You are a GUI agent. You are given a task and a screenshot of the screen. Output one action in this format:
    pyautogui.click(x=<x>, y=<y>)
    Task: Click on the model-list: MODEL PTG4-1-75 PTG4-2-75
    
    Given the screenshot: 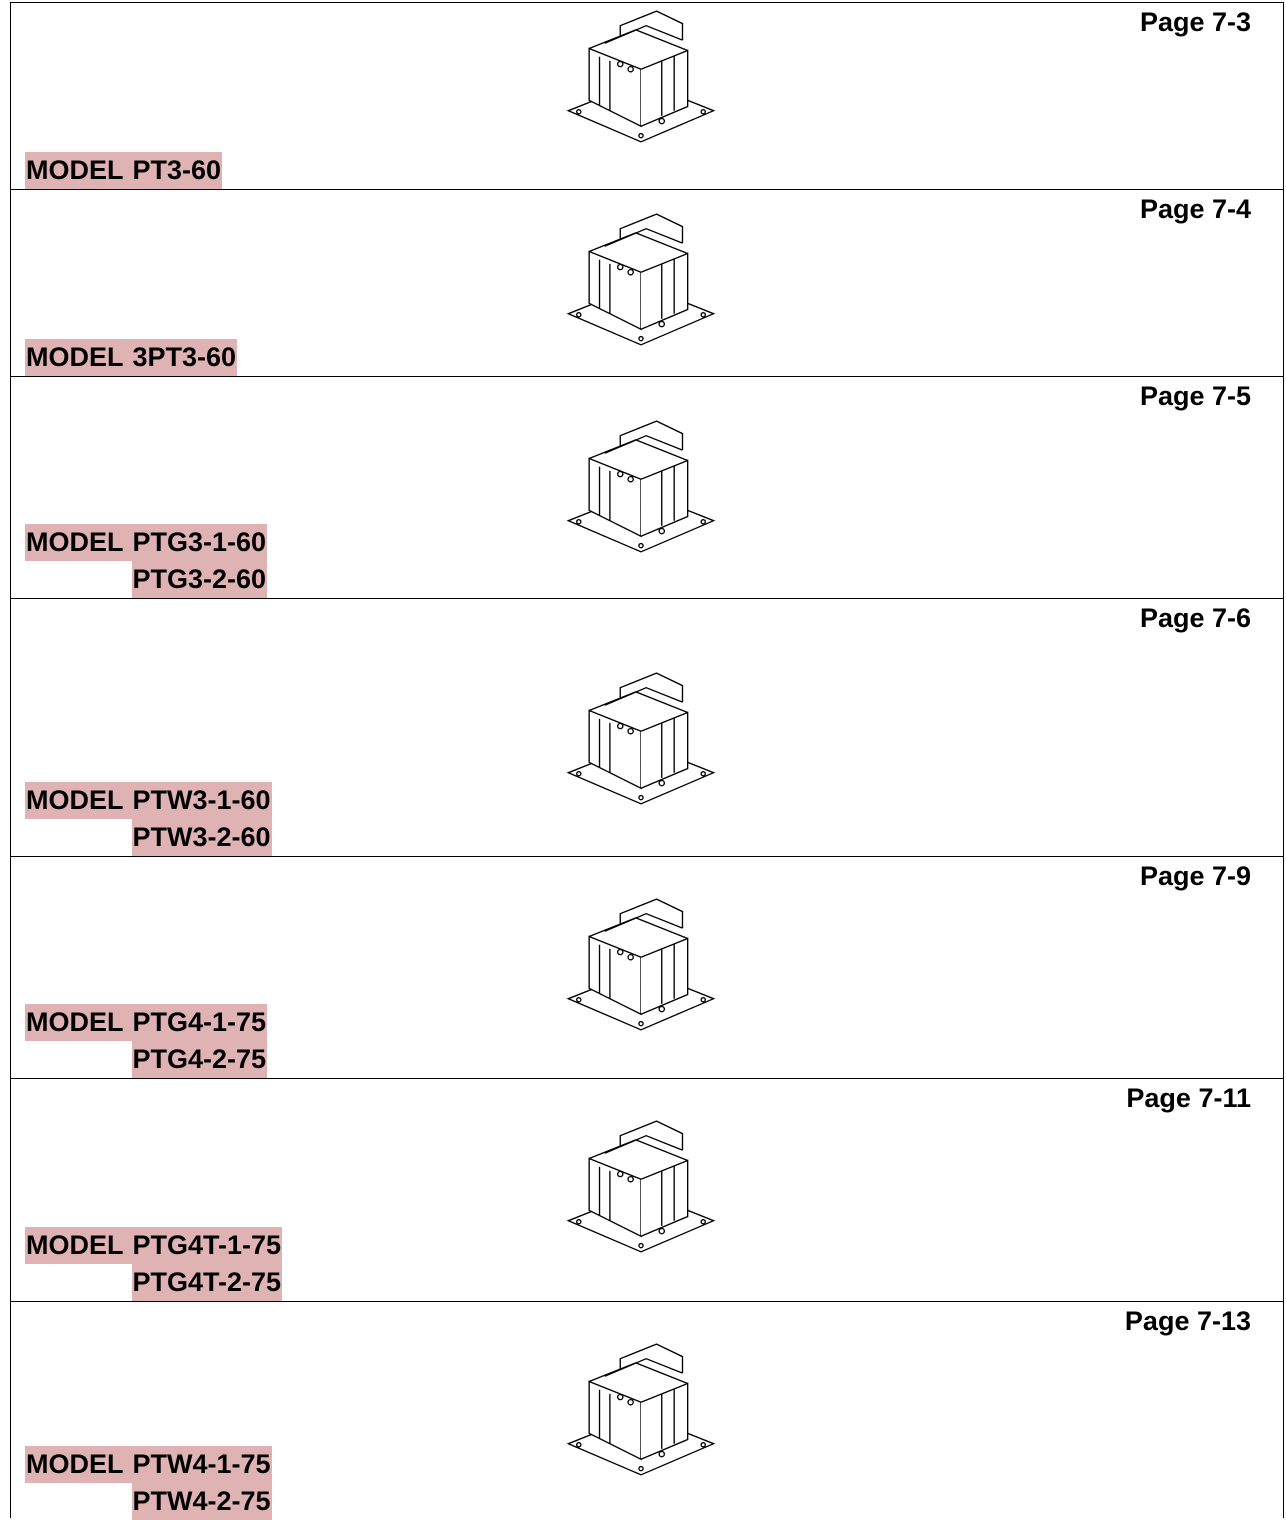 What is the action you would take?
    pyautogui.click(x=146, y=1041)
    